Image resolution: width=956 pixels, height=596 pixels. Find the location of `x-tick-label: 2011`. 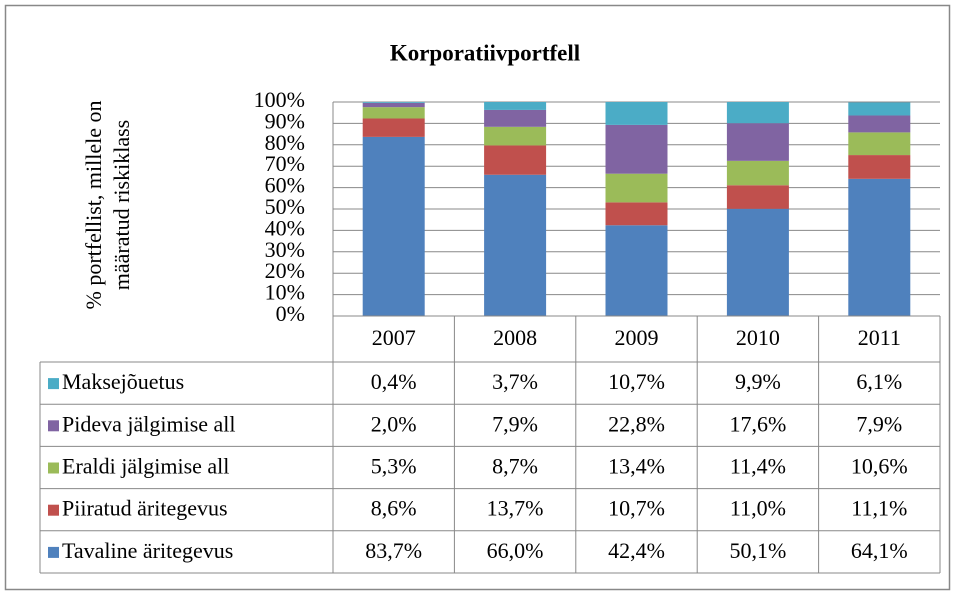

x-tick-label: 2011 is located at coordinates (879, 337).